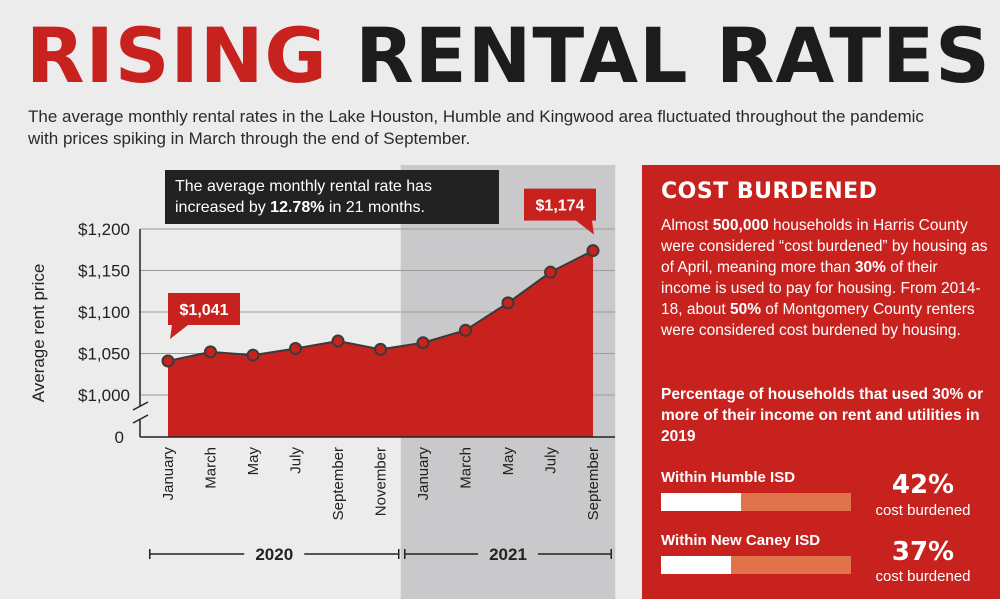  Describe the element at coordinates (923, 576) in the screenshot. I see `pct-sub-new-caney: cost burdened` at that location.